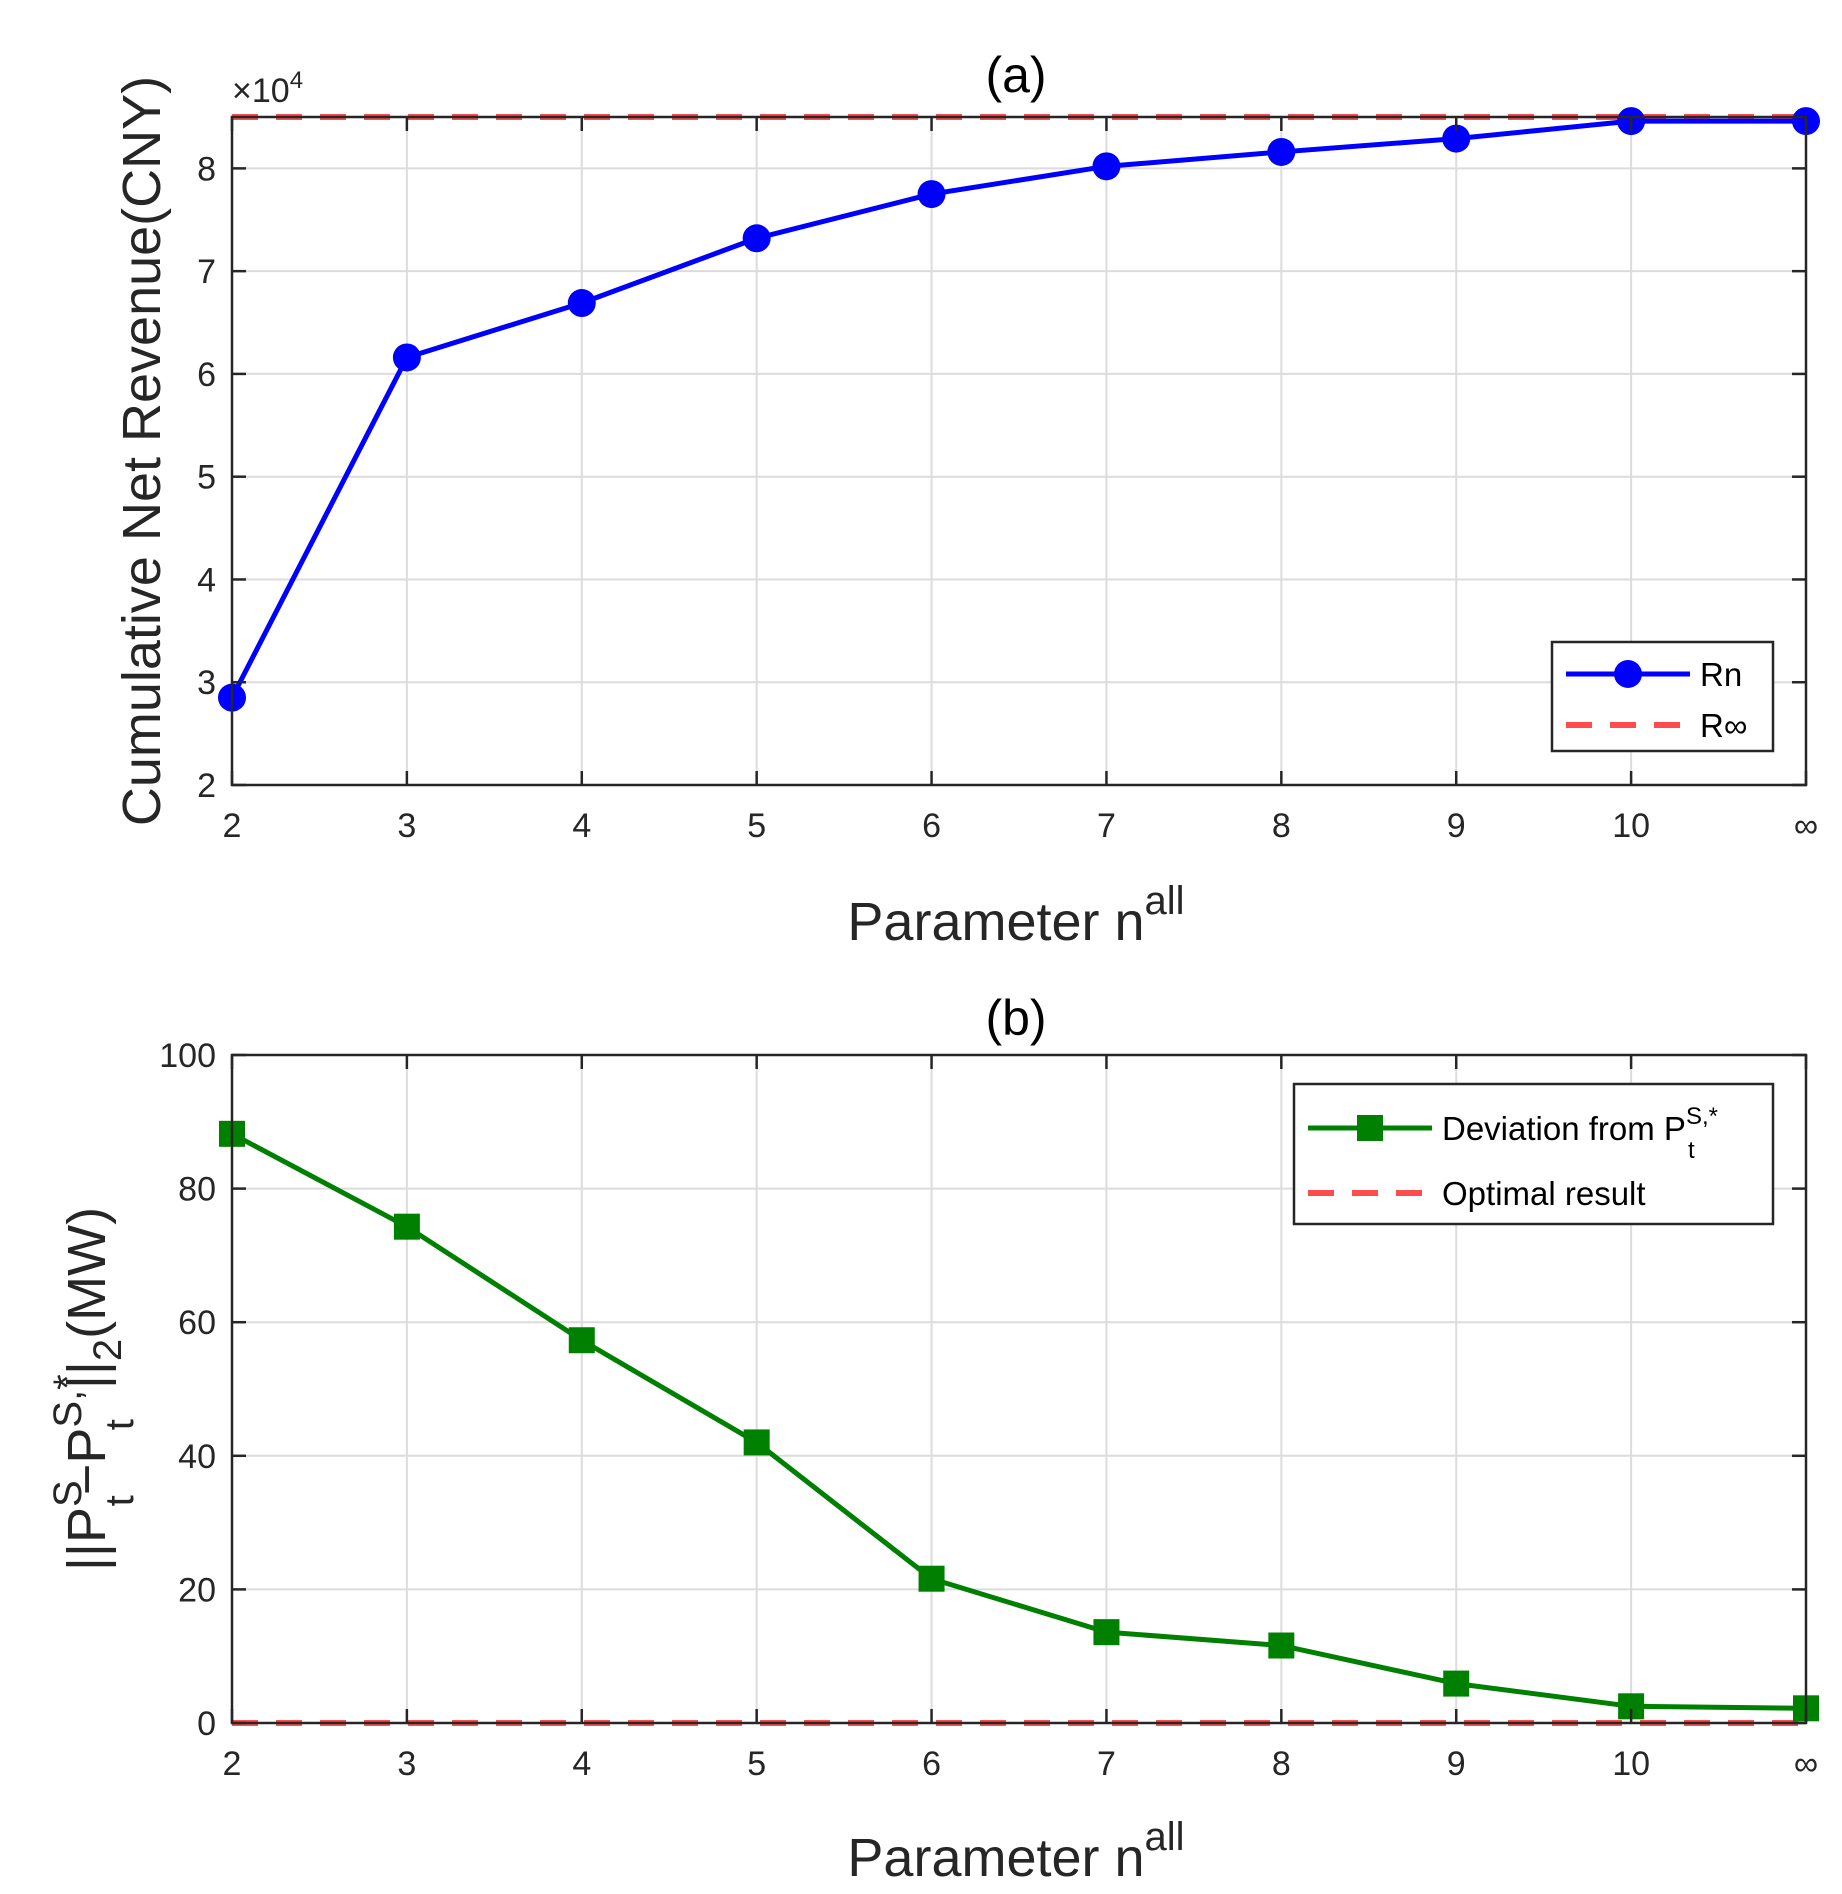 The height and width of the screenshot is (1894, 1842). Describe the element at coordinates (197, 1323) in the screenshot. I see `y-tick-label: 60` at that location.